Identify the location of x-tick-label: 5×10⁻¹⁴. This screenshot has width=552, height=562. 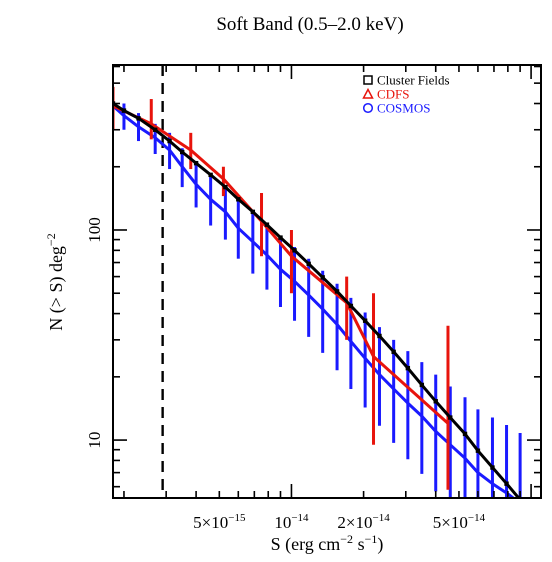
(459, 522).